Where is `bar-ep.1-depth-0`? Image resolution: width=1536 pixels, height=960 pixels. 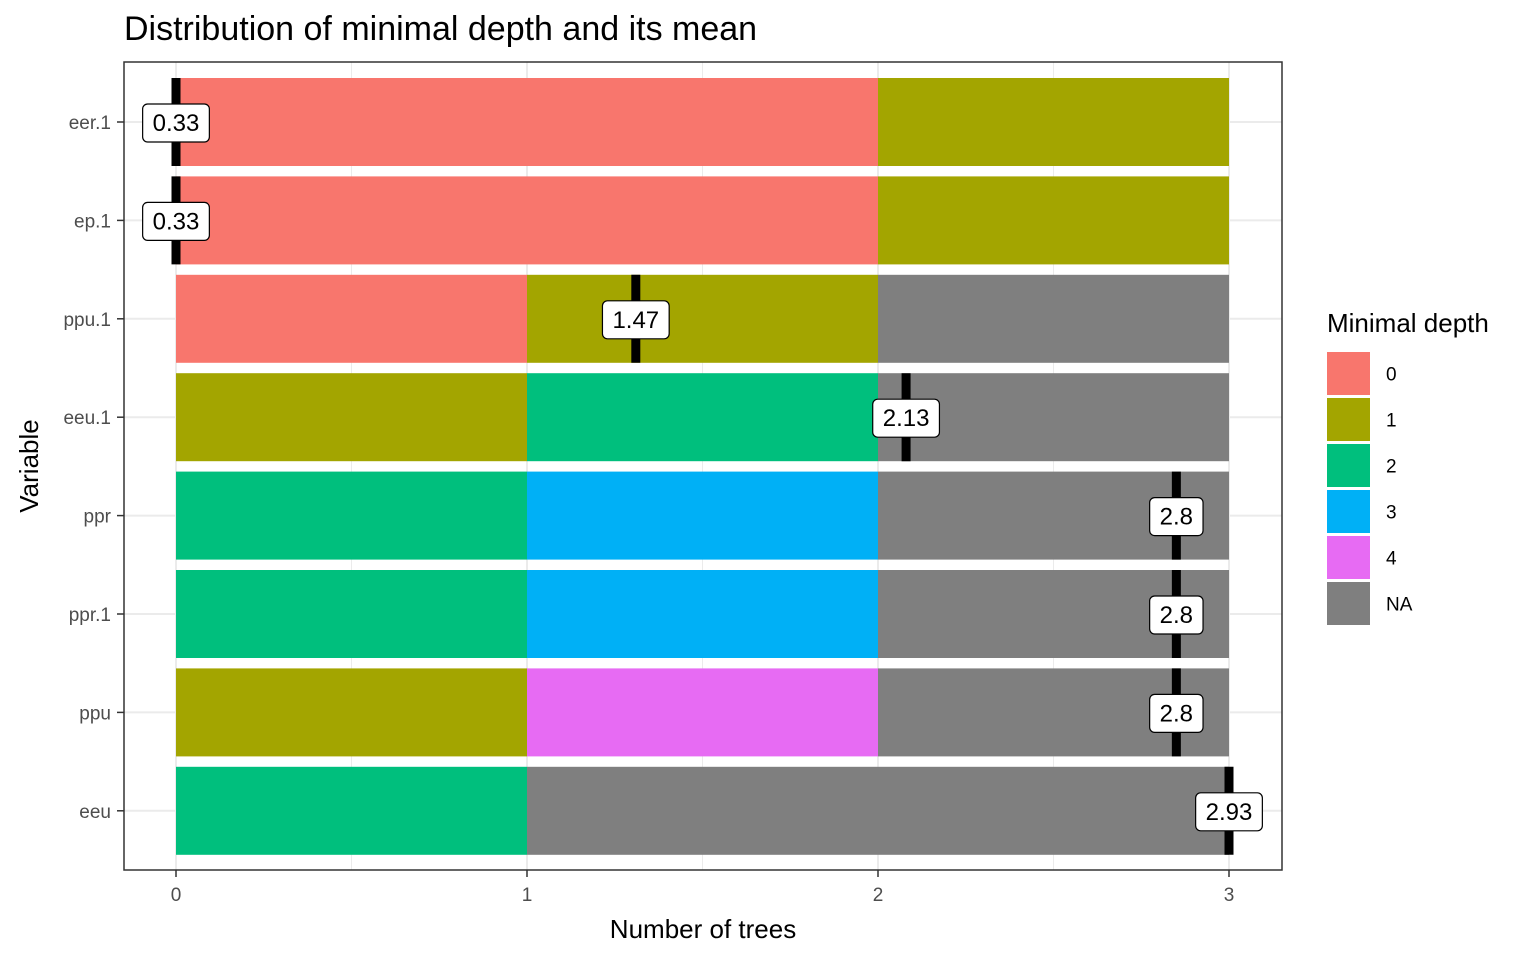
bar-ep.1-depth-0 is located at coordinates (527, 220).